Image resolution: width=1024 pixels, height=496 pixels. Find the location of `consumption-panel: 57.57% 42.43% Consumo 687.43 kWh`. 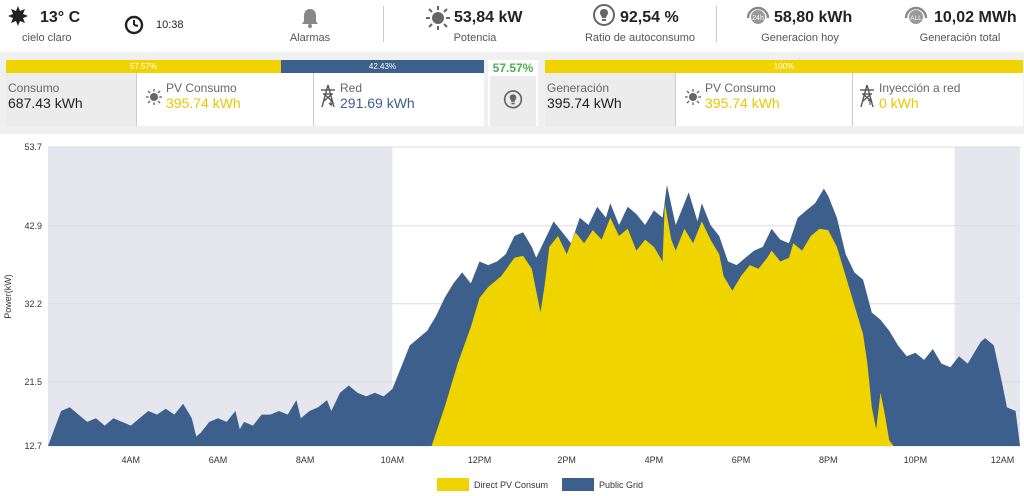

consumption-panel: 57.57% 42.43% Consumo 687.43 kWh is located at coordinates (245, 93).